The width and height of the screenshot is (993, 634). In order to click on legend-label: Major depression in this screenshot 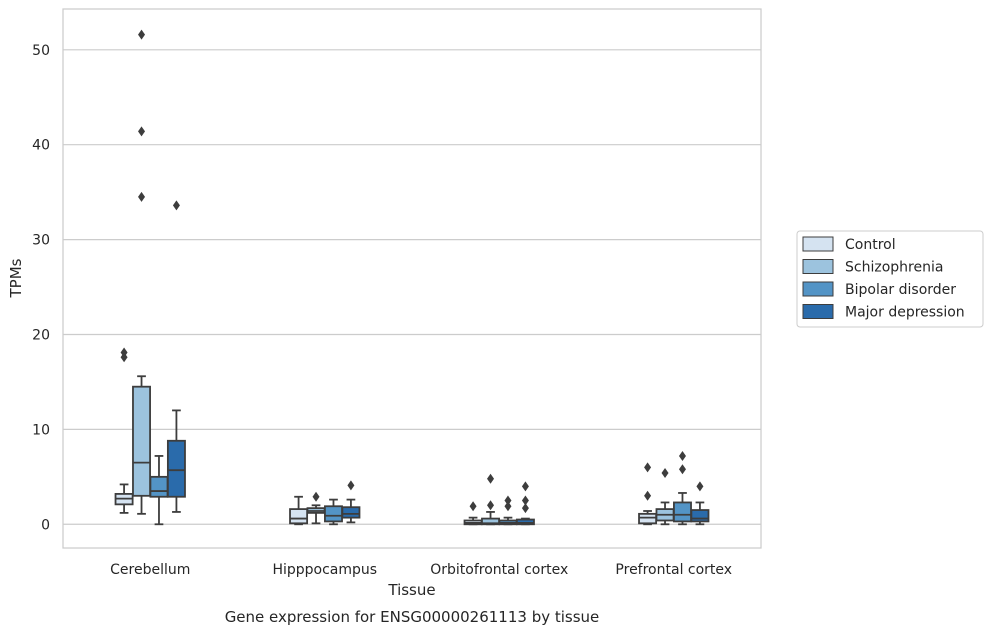, I will do `click(905, 313)`.